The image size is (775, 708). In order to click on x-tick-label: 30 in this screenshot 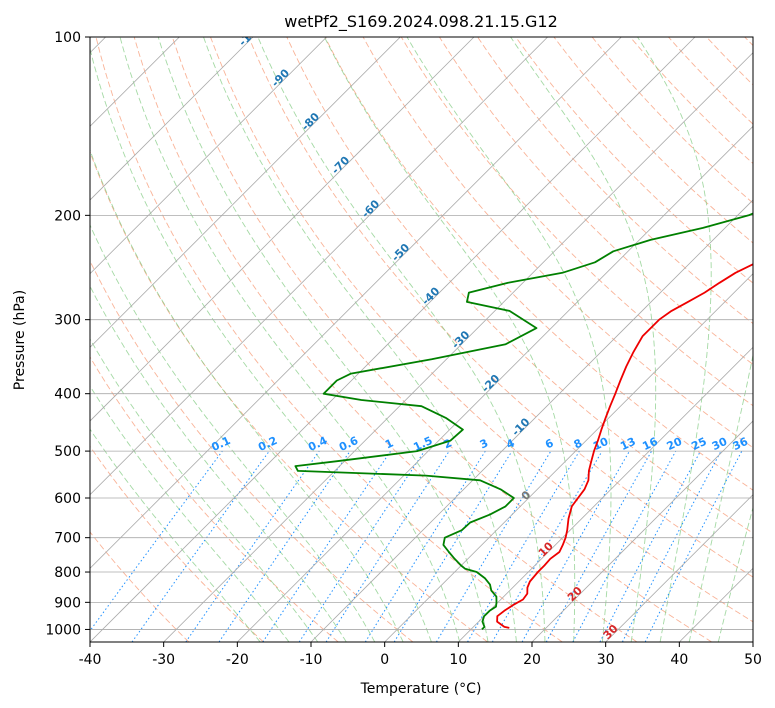, I will do `click(606, 660)`.